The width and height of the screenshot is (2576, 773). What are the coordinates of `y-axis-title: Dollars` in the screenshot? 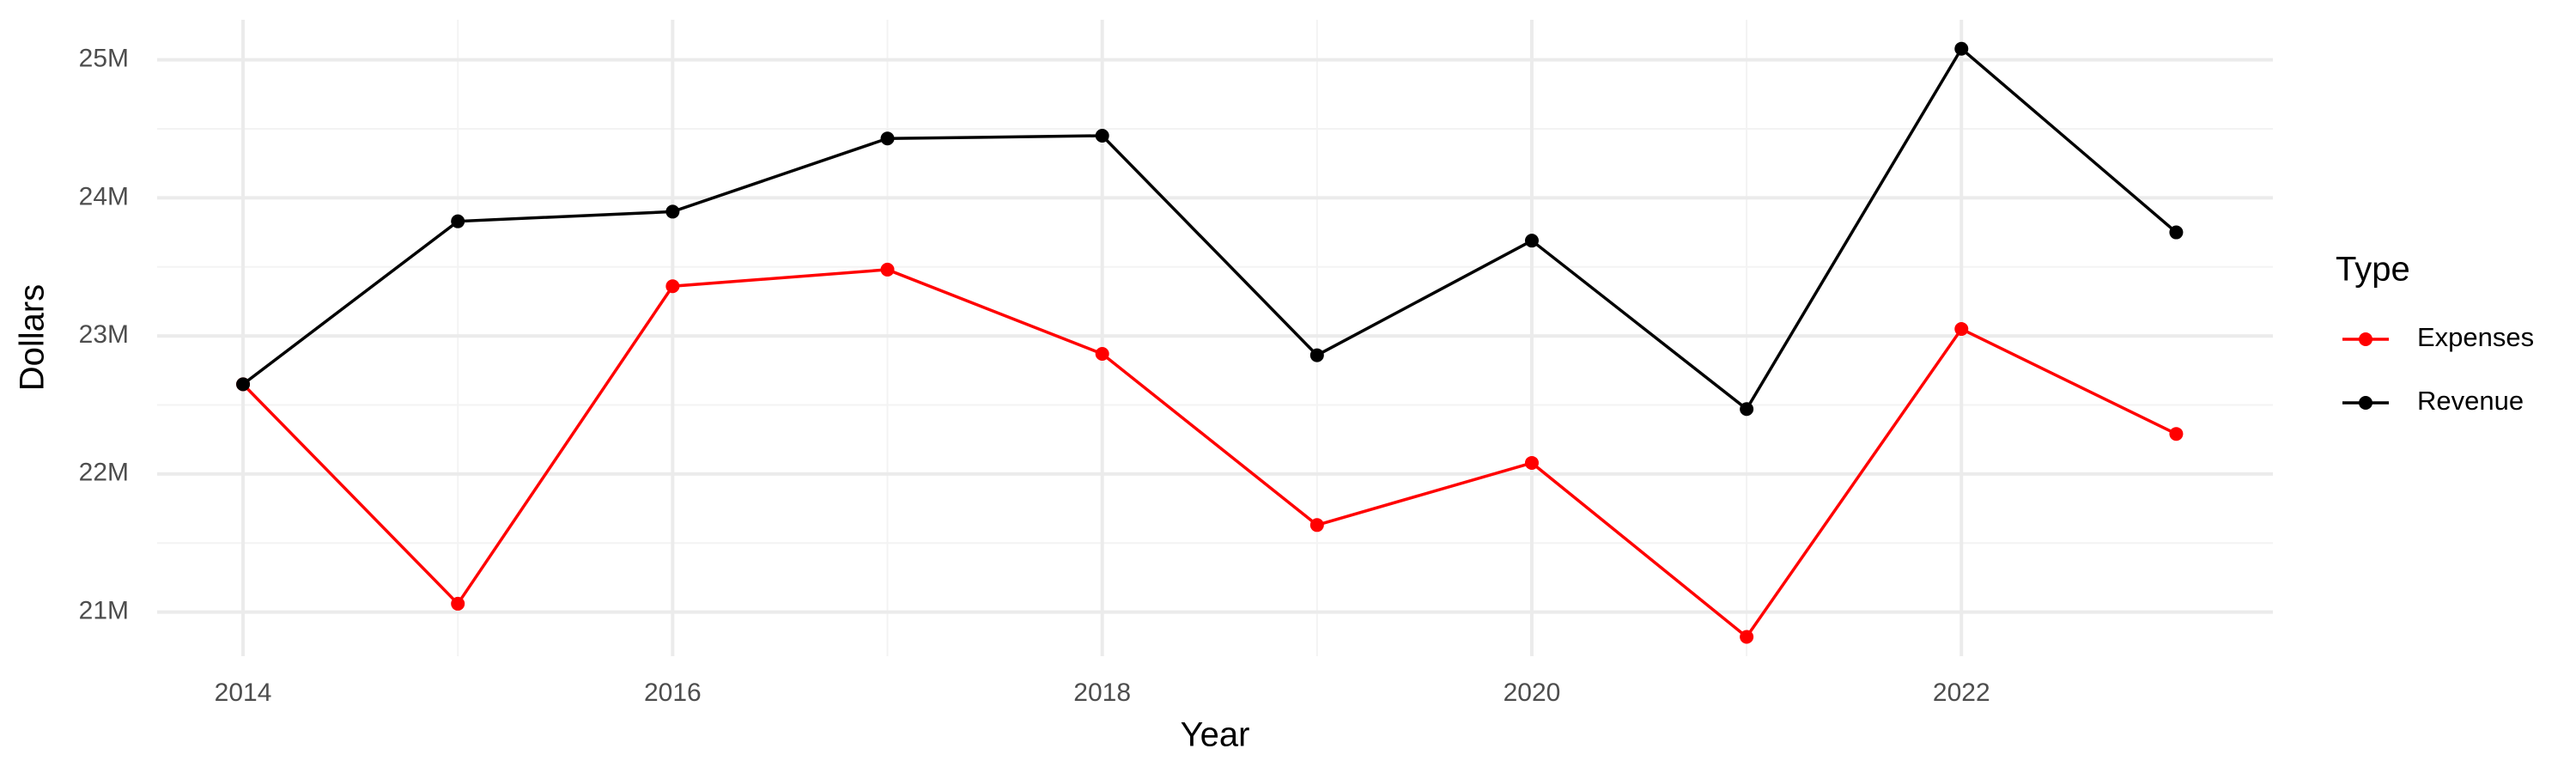 It's located at (33, 337).